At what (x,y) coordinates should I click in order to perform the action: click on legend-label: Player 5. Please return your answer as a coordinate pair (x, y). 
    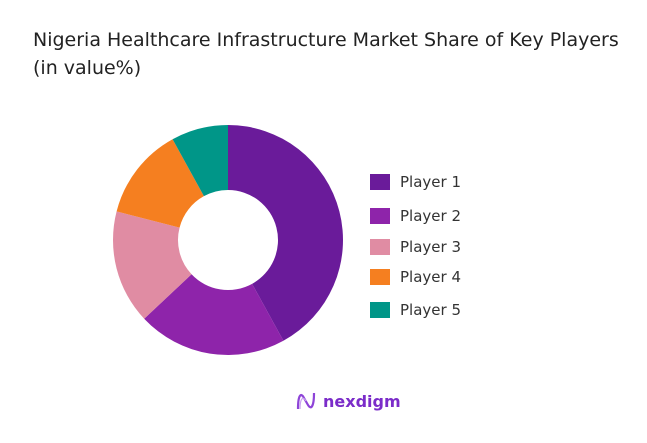
    Looking at the image, I should click on (430, 310).